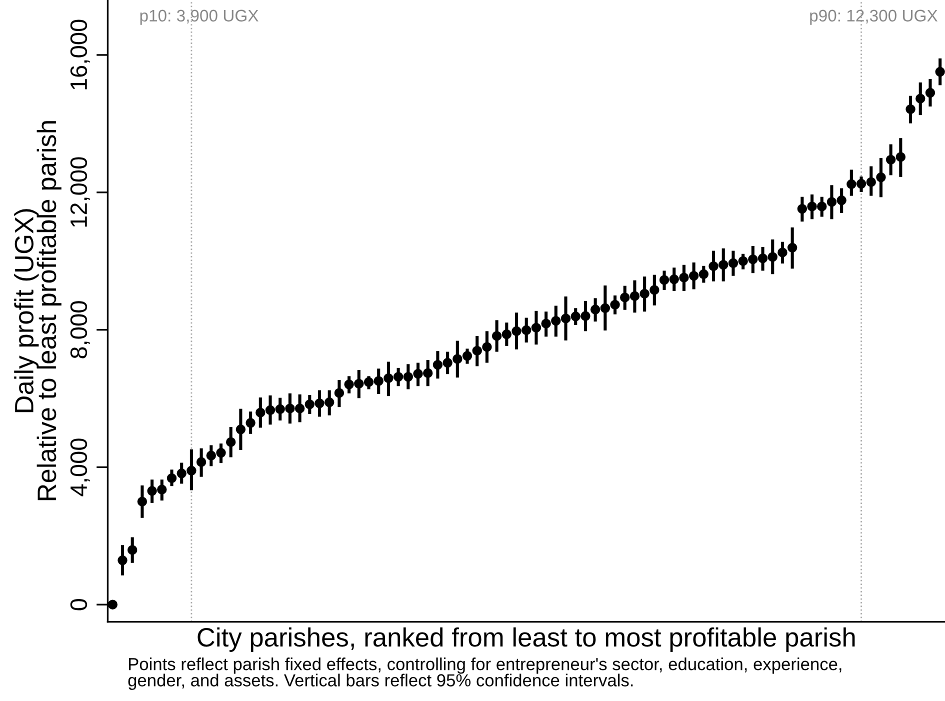 The image size is (945, 701). Describe the element at coordinates (199, 17) in the screenshot. I see `annotation: p10: 3,900 UGX` at that location.